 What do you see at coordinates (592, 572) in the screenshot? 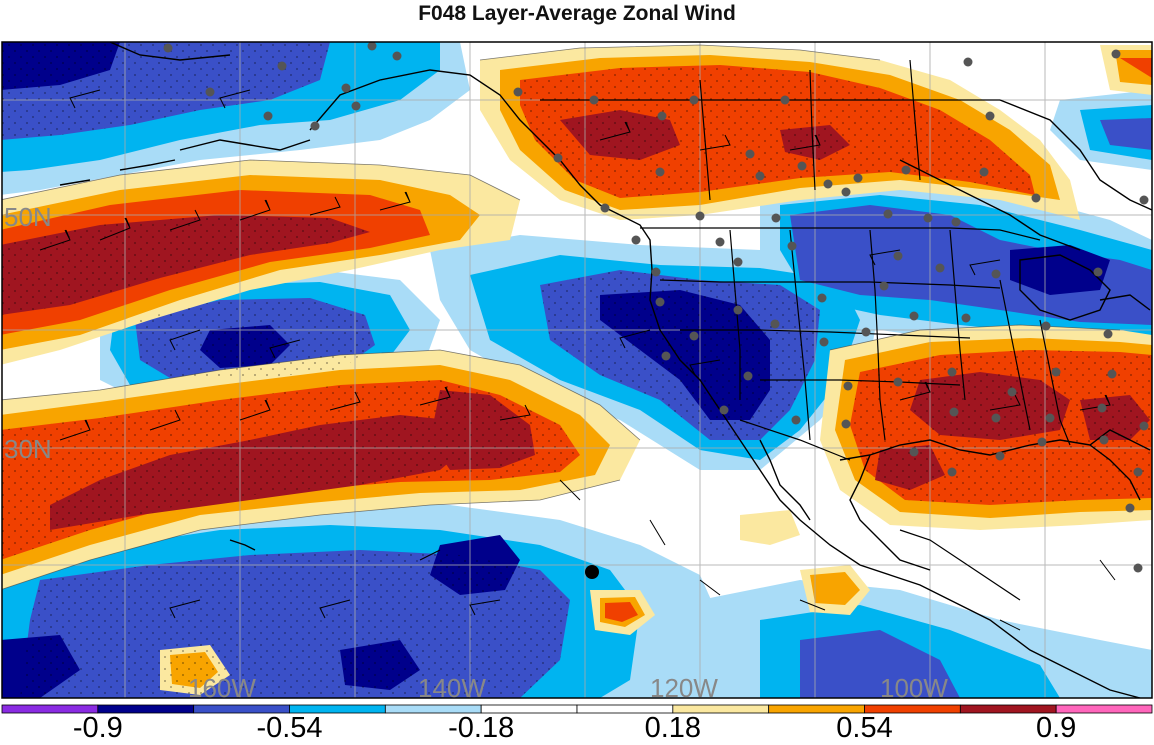
I see `reference-point-marker` at bounding box center [592, 572].